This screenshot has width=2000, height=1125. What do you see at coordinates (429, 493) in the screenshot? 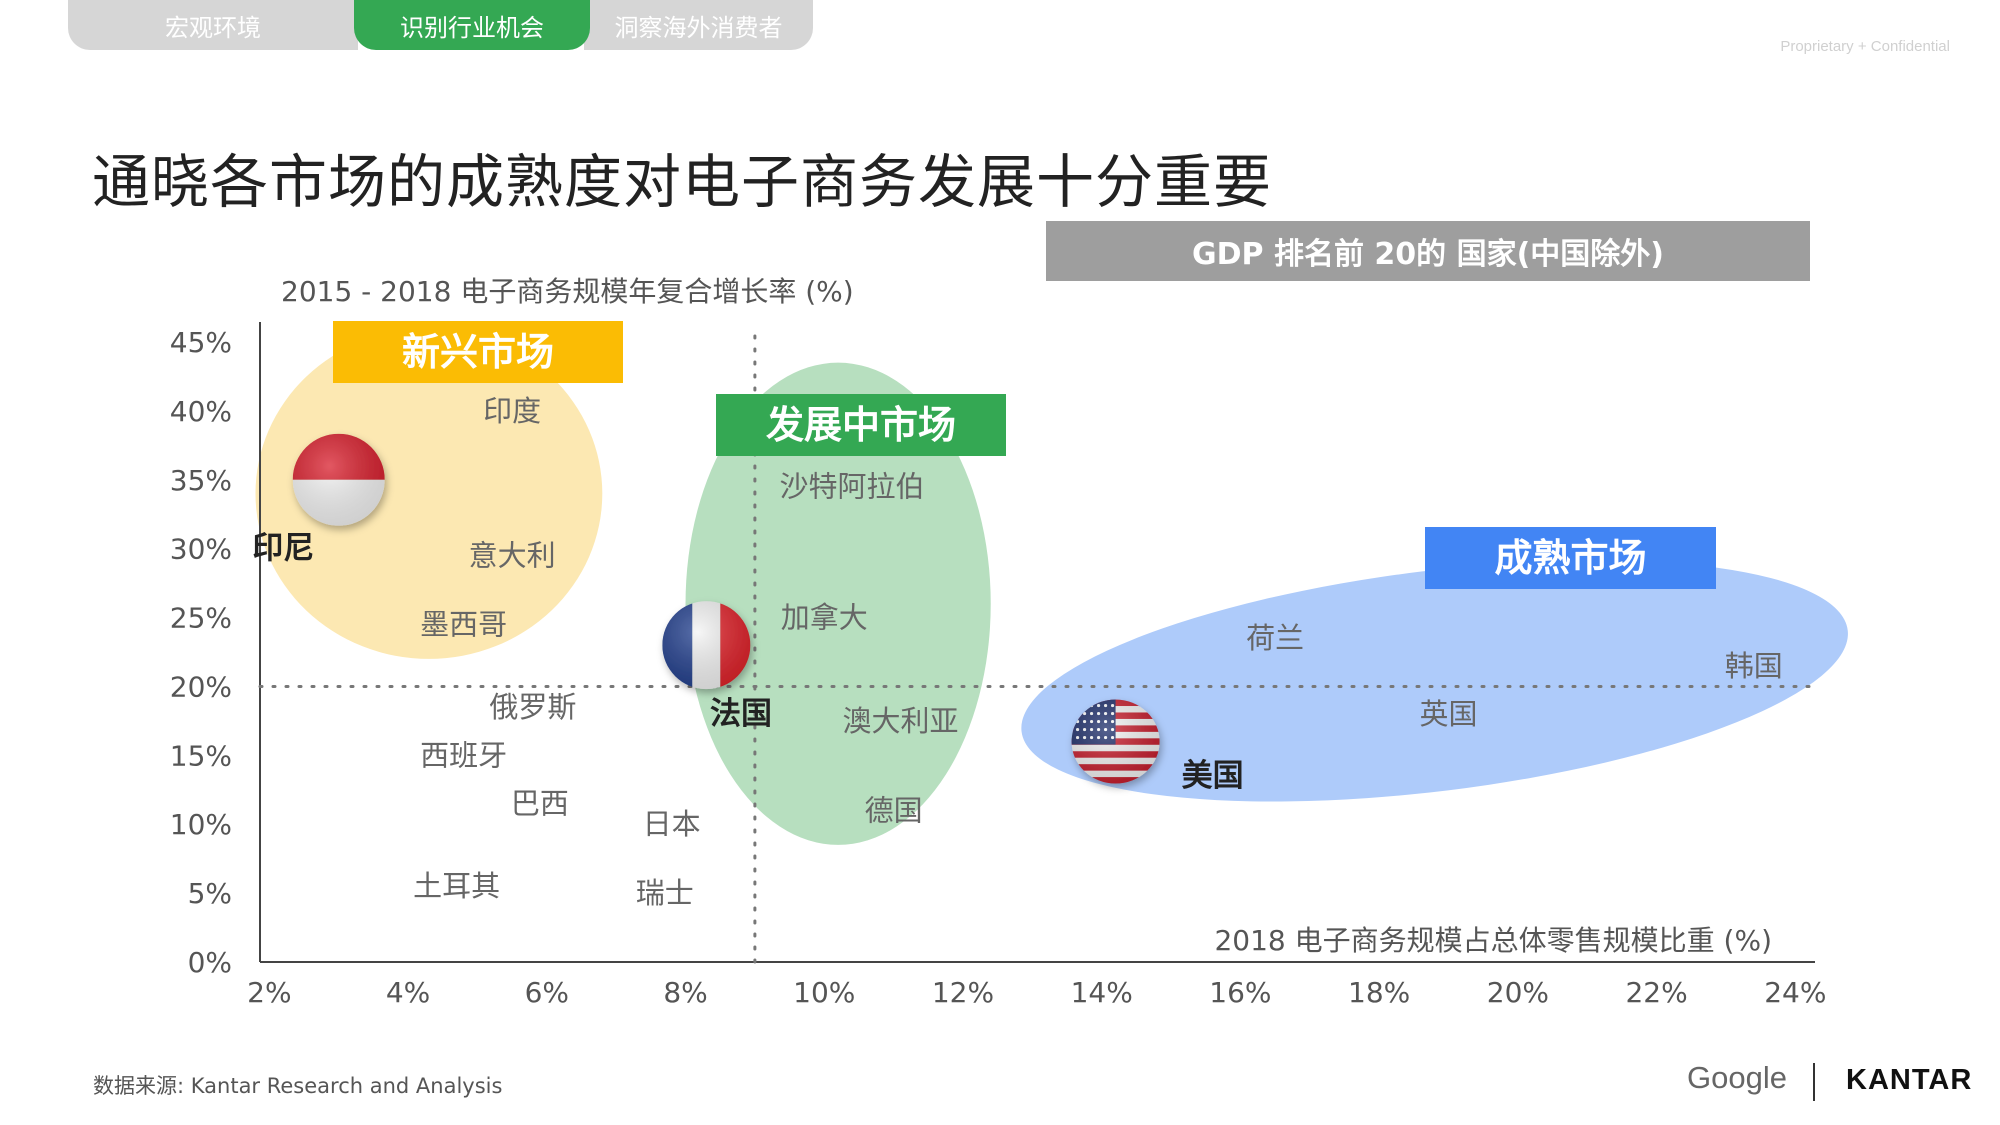
I see `segment-ellipse-emerging` at bounding box center [429, 493].